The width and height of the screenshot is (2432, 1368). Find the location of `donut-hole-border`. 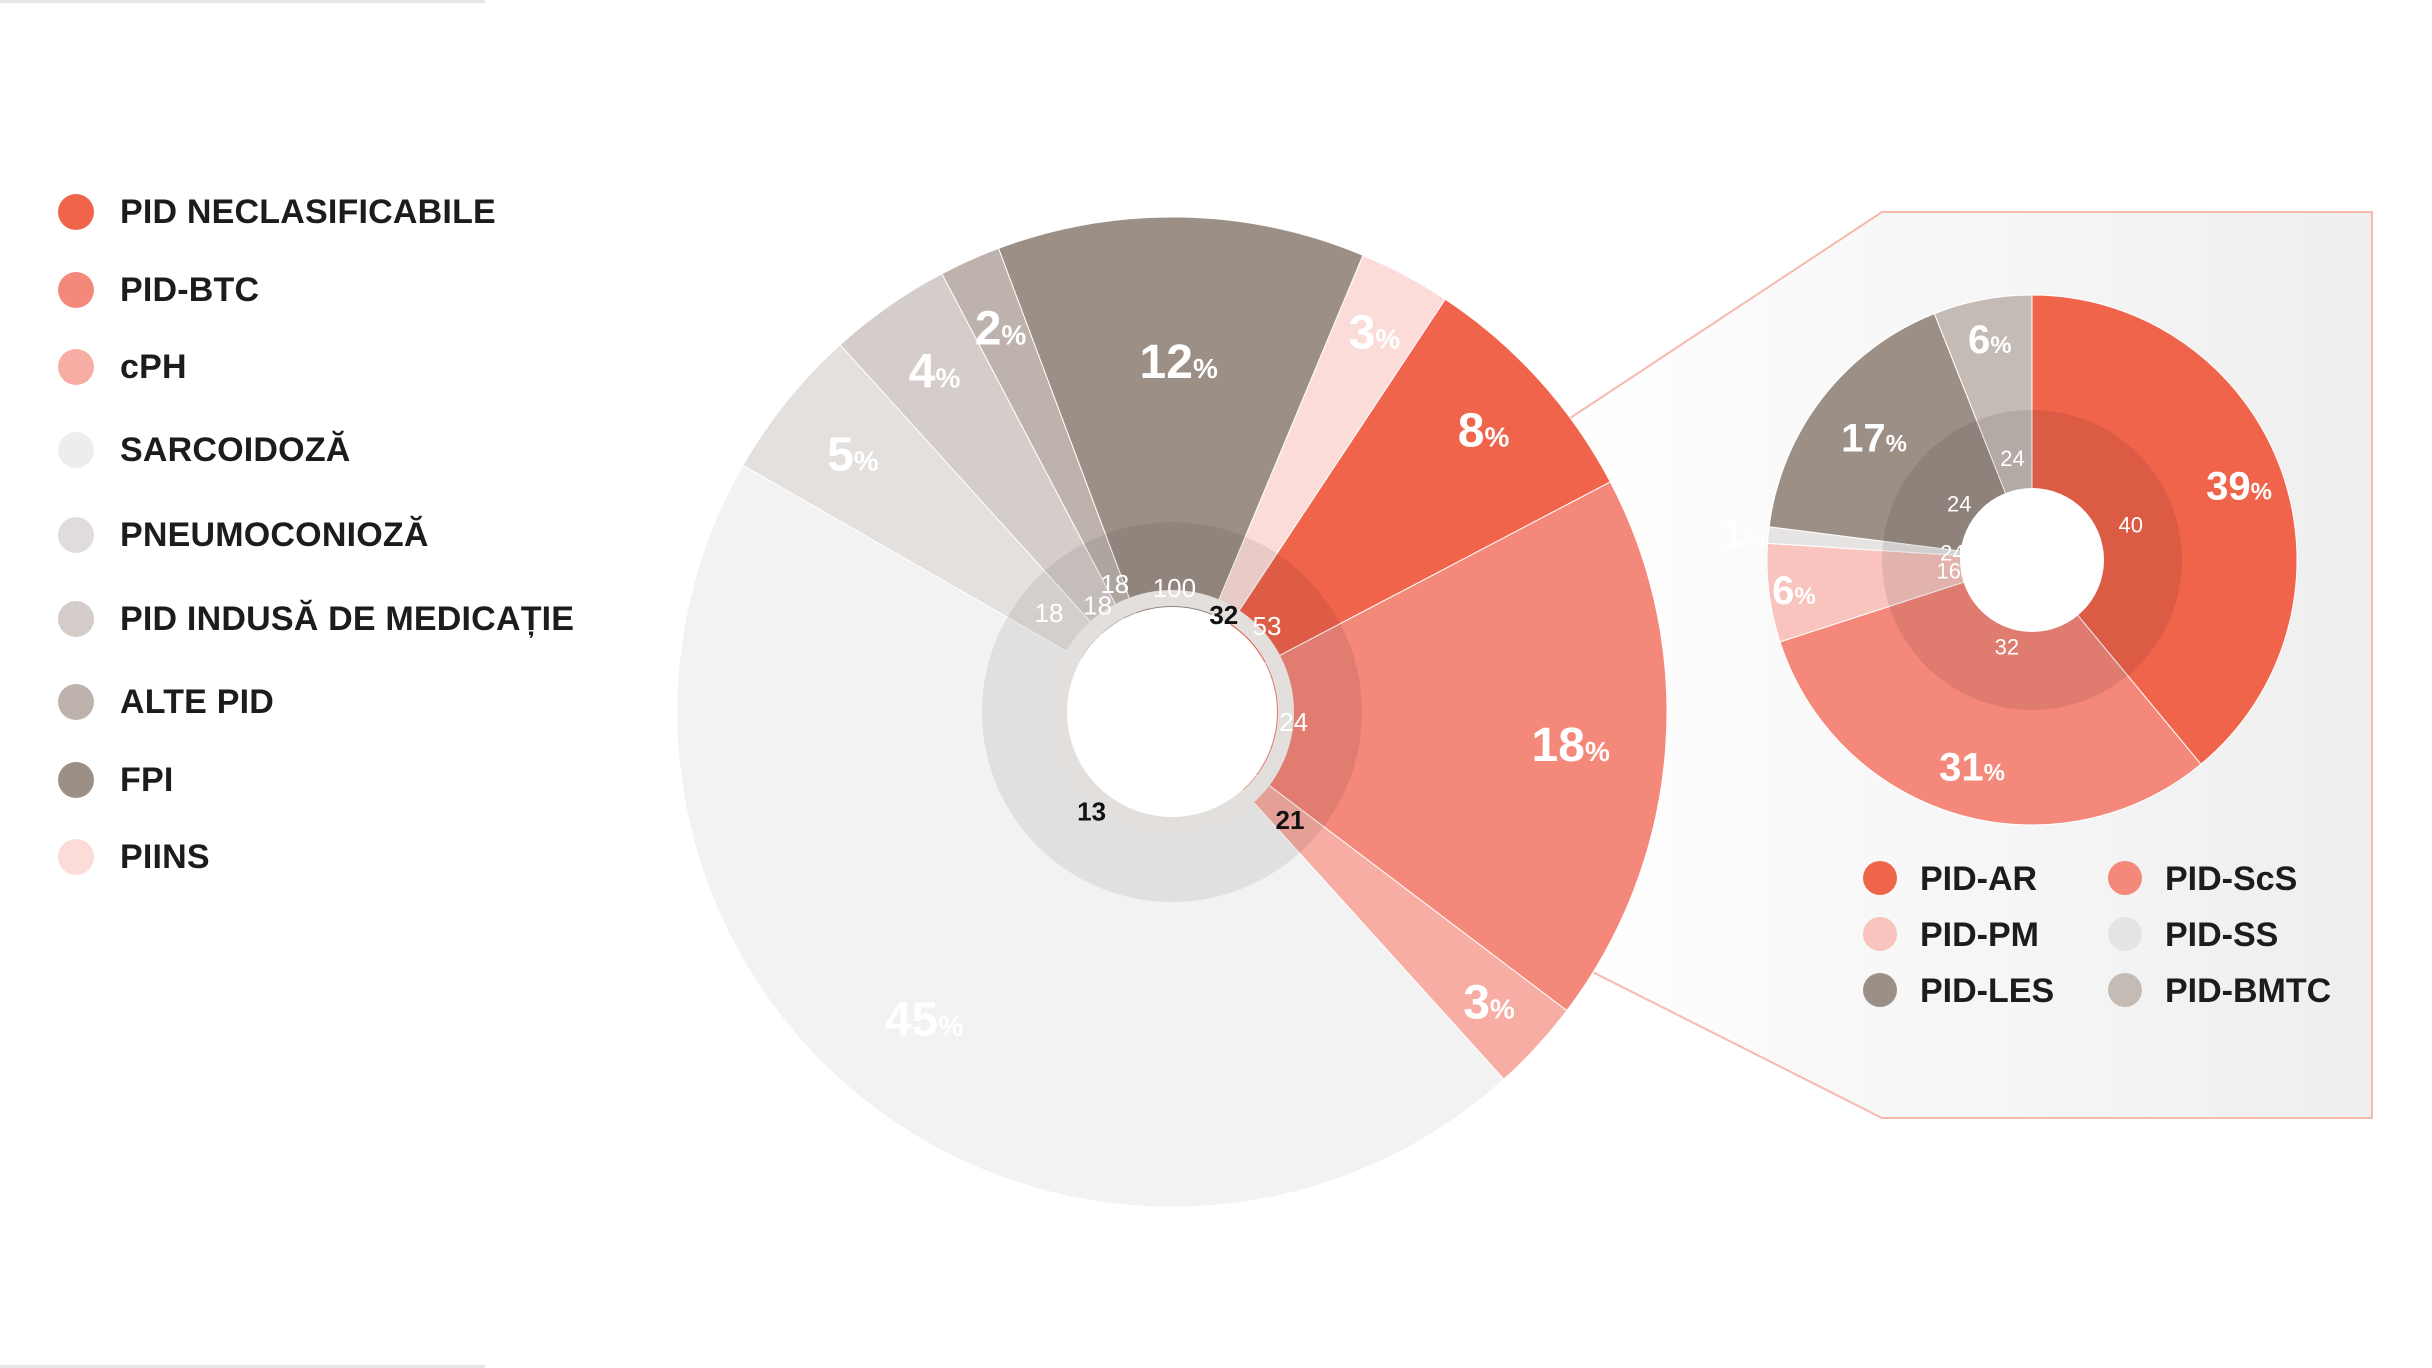

donut-hole-border is located at coordinates (1172, 712).